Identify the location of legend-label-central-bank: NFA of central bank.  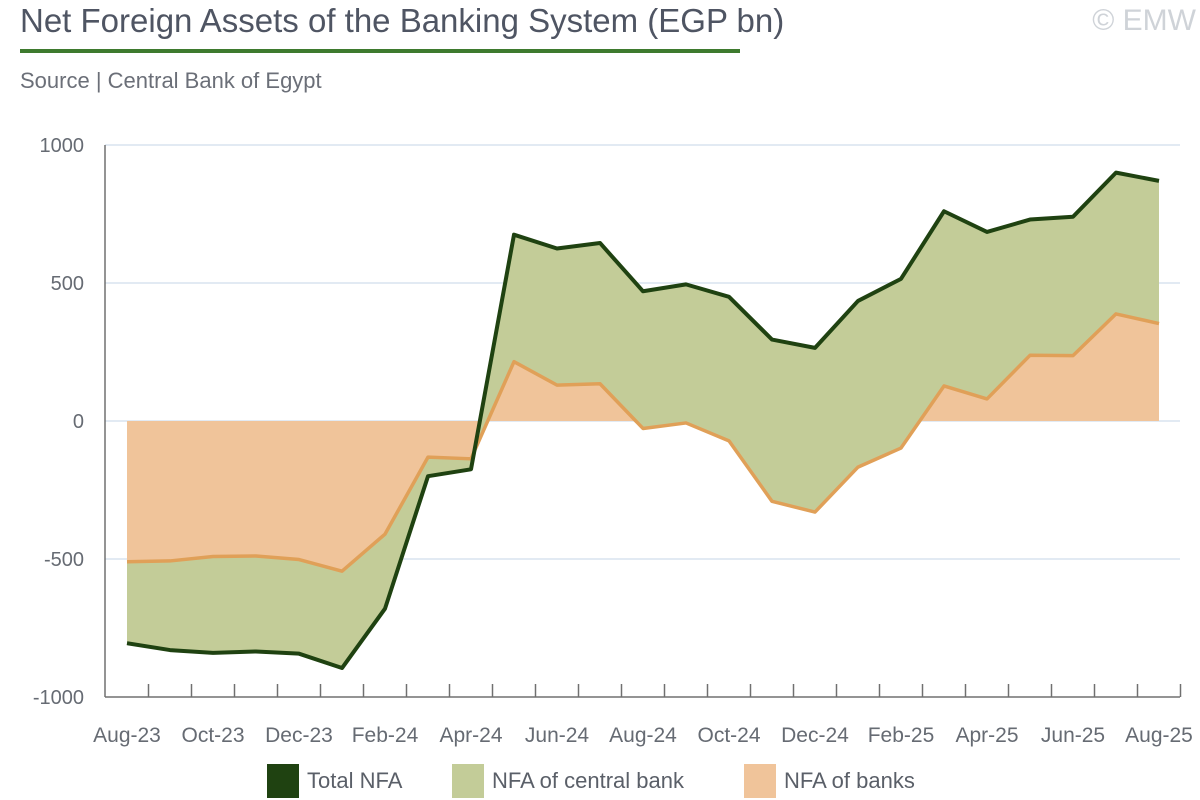
(588, 780).